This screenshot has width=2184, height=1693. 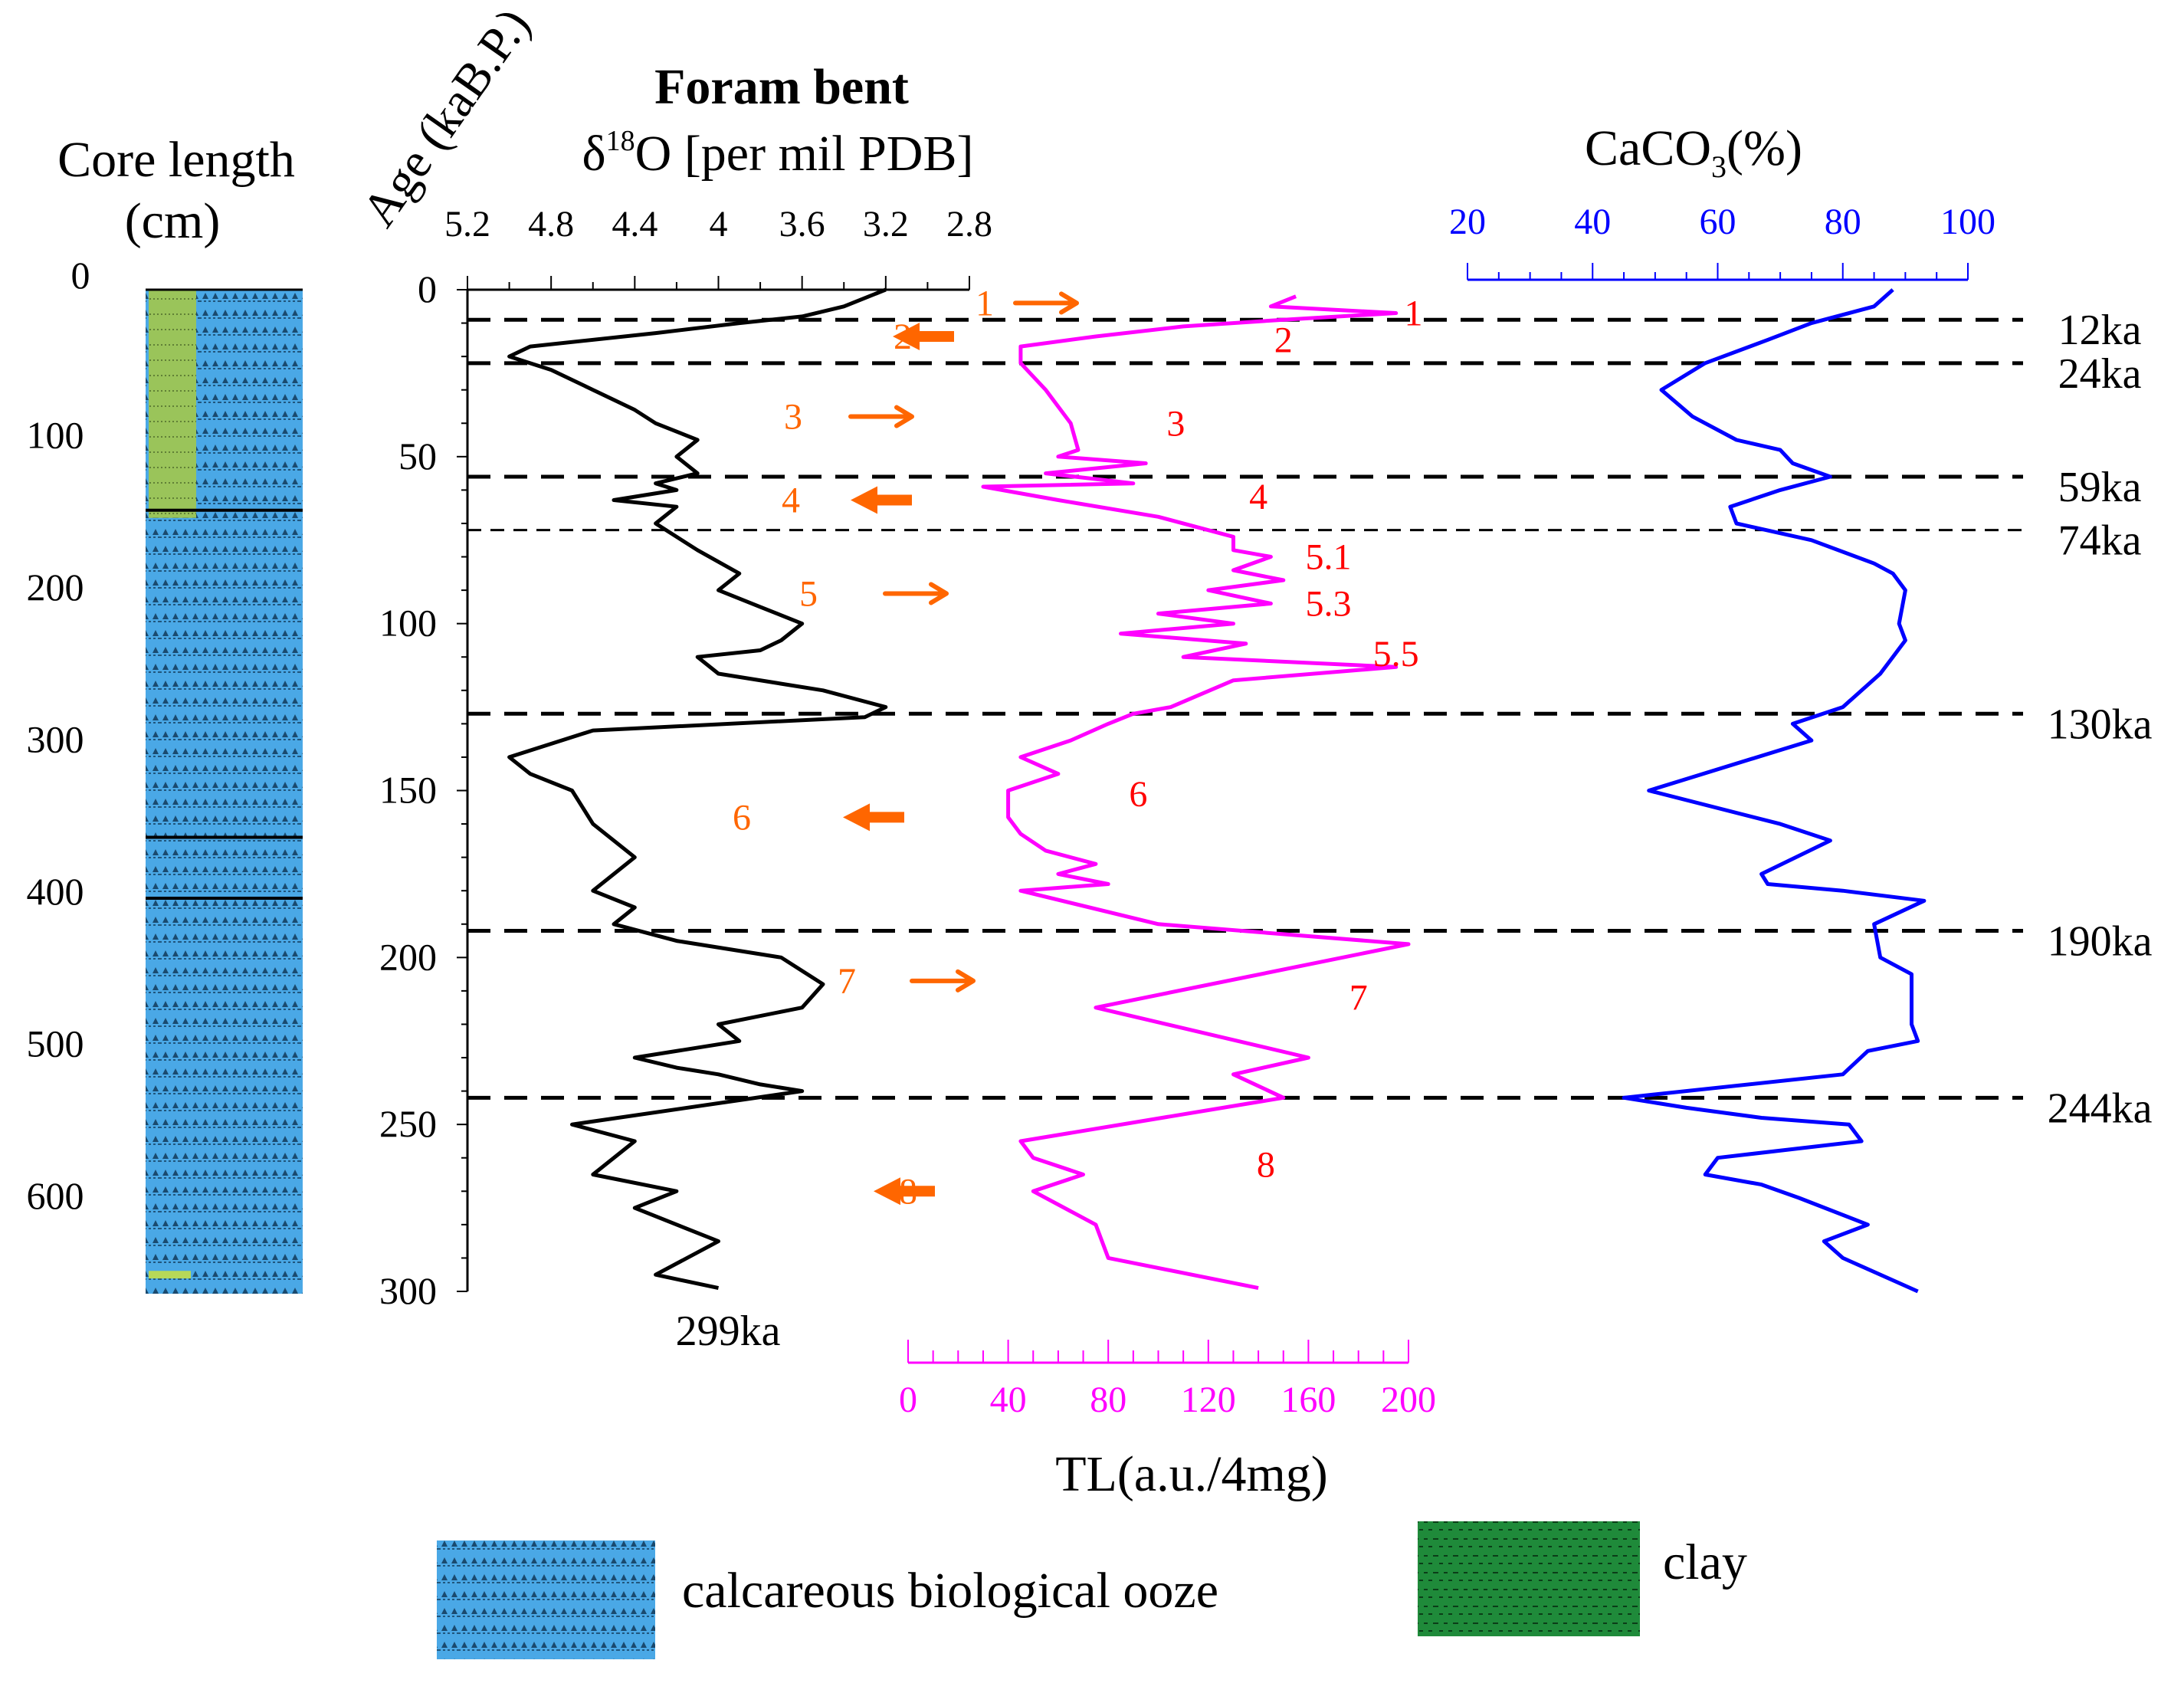 What do you see at coordinates (408, 1290) in the screenshot?
I see `age-tick-label: 300` at bounding box center [408, 1290].